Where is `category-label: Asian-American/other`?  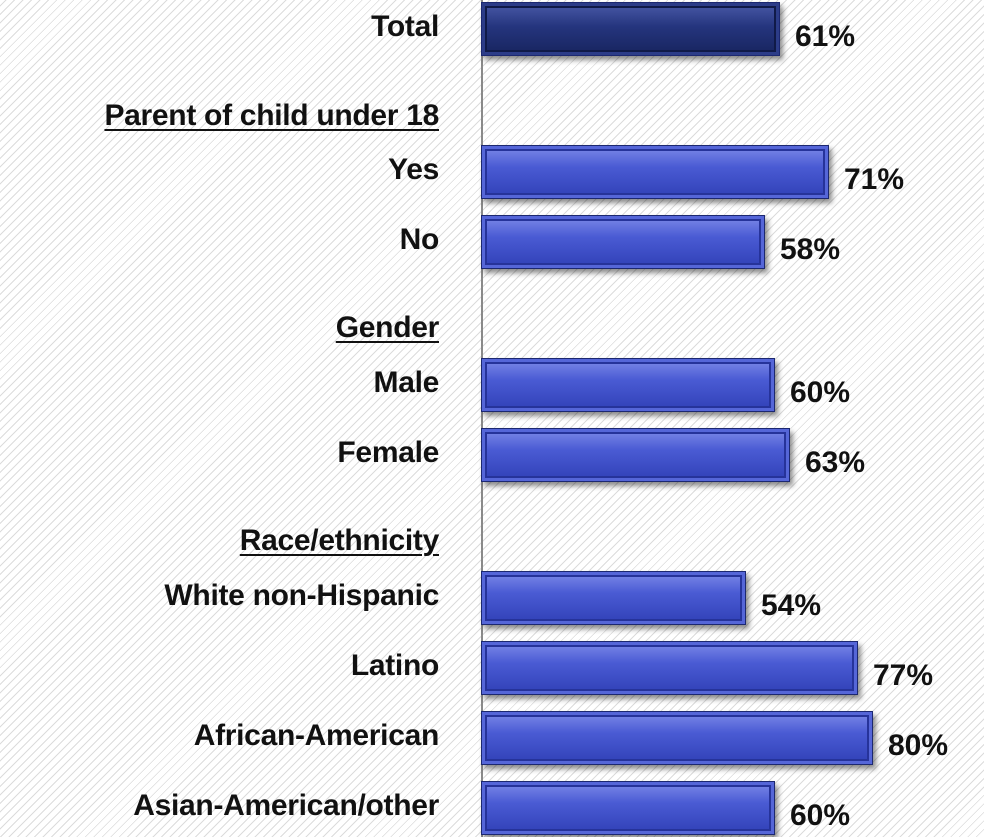 category-label: Asian-American/other is located at coordinates (286, 805).